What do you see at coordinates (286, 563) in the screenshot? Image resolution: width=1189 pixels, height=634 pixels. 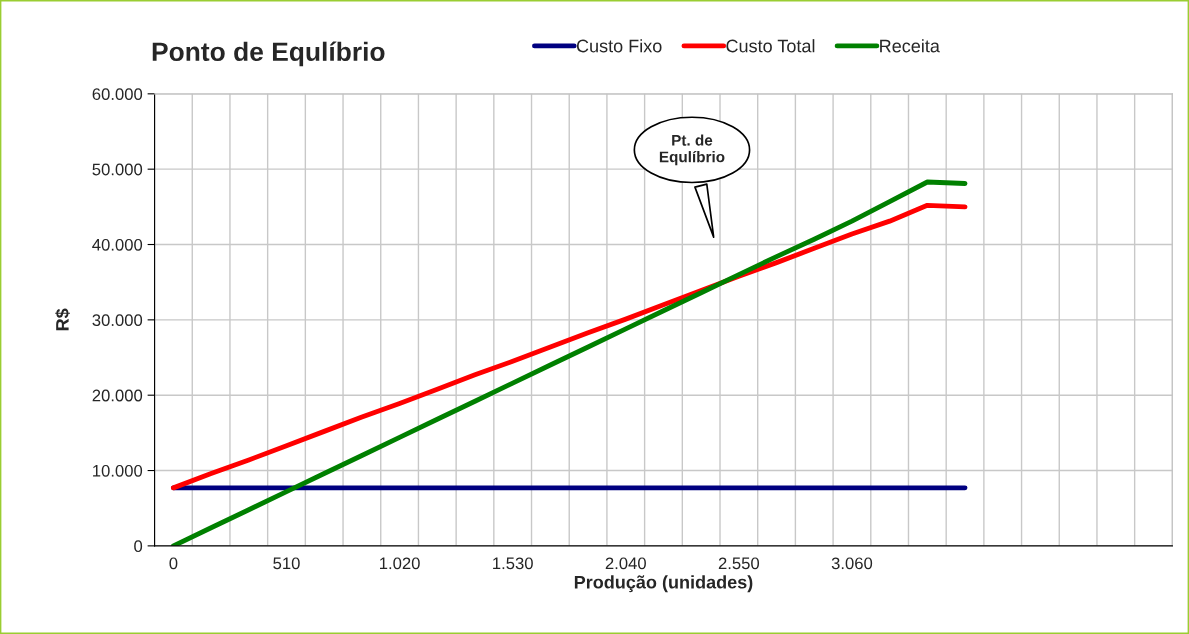 I see `x-tick-label: 510` at bounding box center [286, 563].